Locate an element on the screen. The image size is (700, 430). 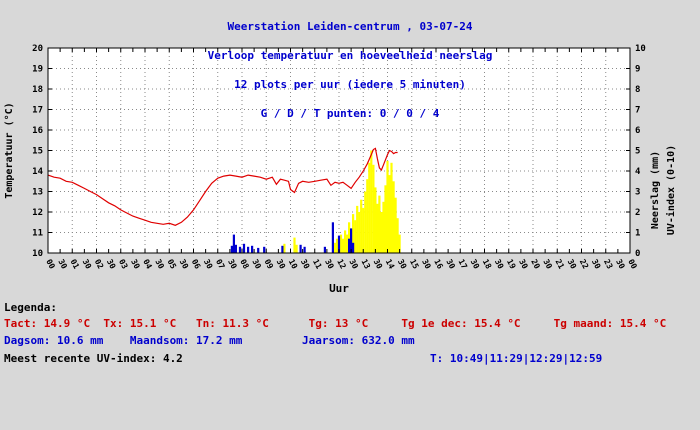
svg-text: 5 is located at coordinates (637, 152).